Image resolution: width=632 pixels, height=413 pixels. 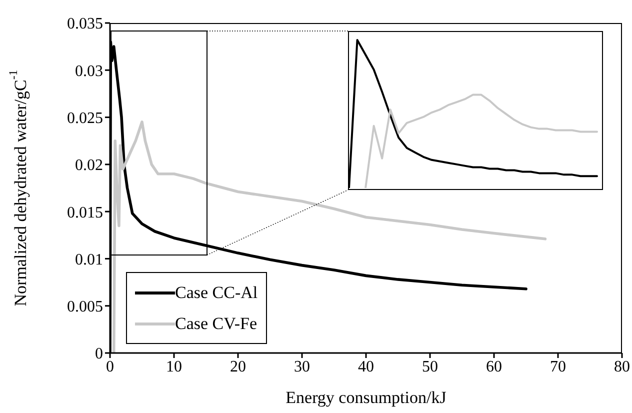 What do you see at coordinates (85, 213) in the screenshot?
I see `y-tick-label: 0.015` at bounding box center [85, 213].